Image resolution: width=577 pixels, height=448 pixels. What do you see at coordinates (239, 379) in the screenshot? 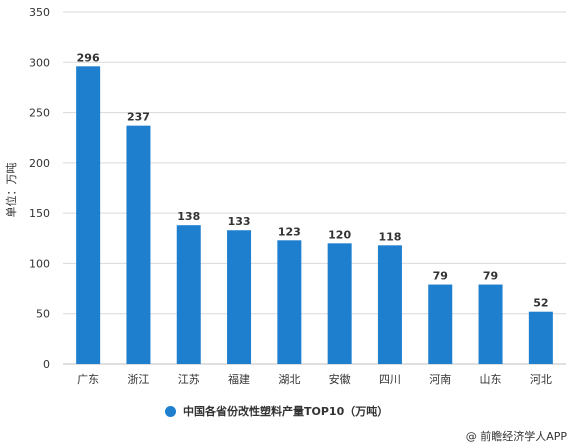
I see `x-tick-label: 福建` at bounding box center [239, 379].